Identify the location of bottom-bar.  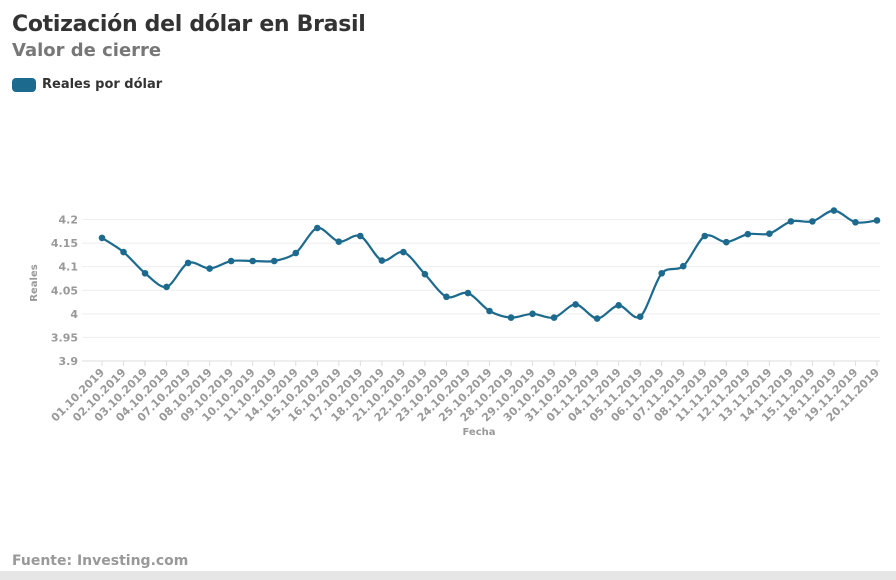
(448, 575).